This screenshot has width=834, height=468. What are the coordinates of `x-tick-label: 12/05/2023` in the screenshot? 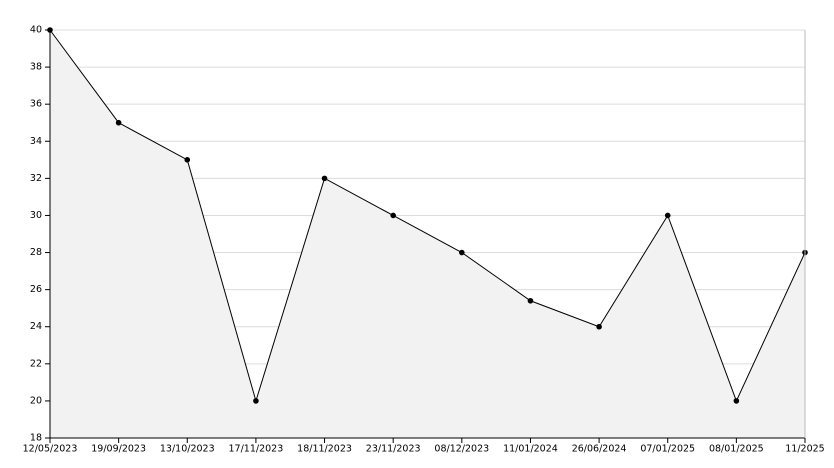 It's located at (50, 449).